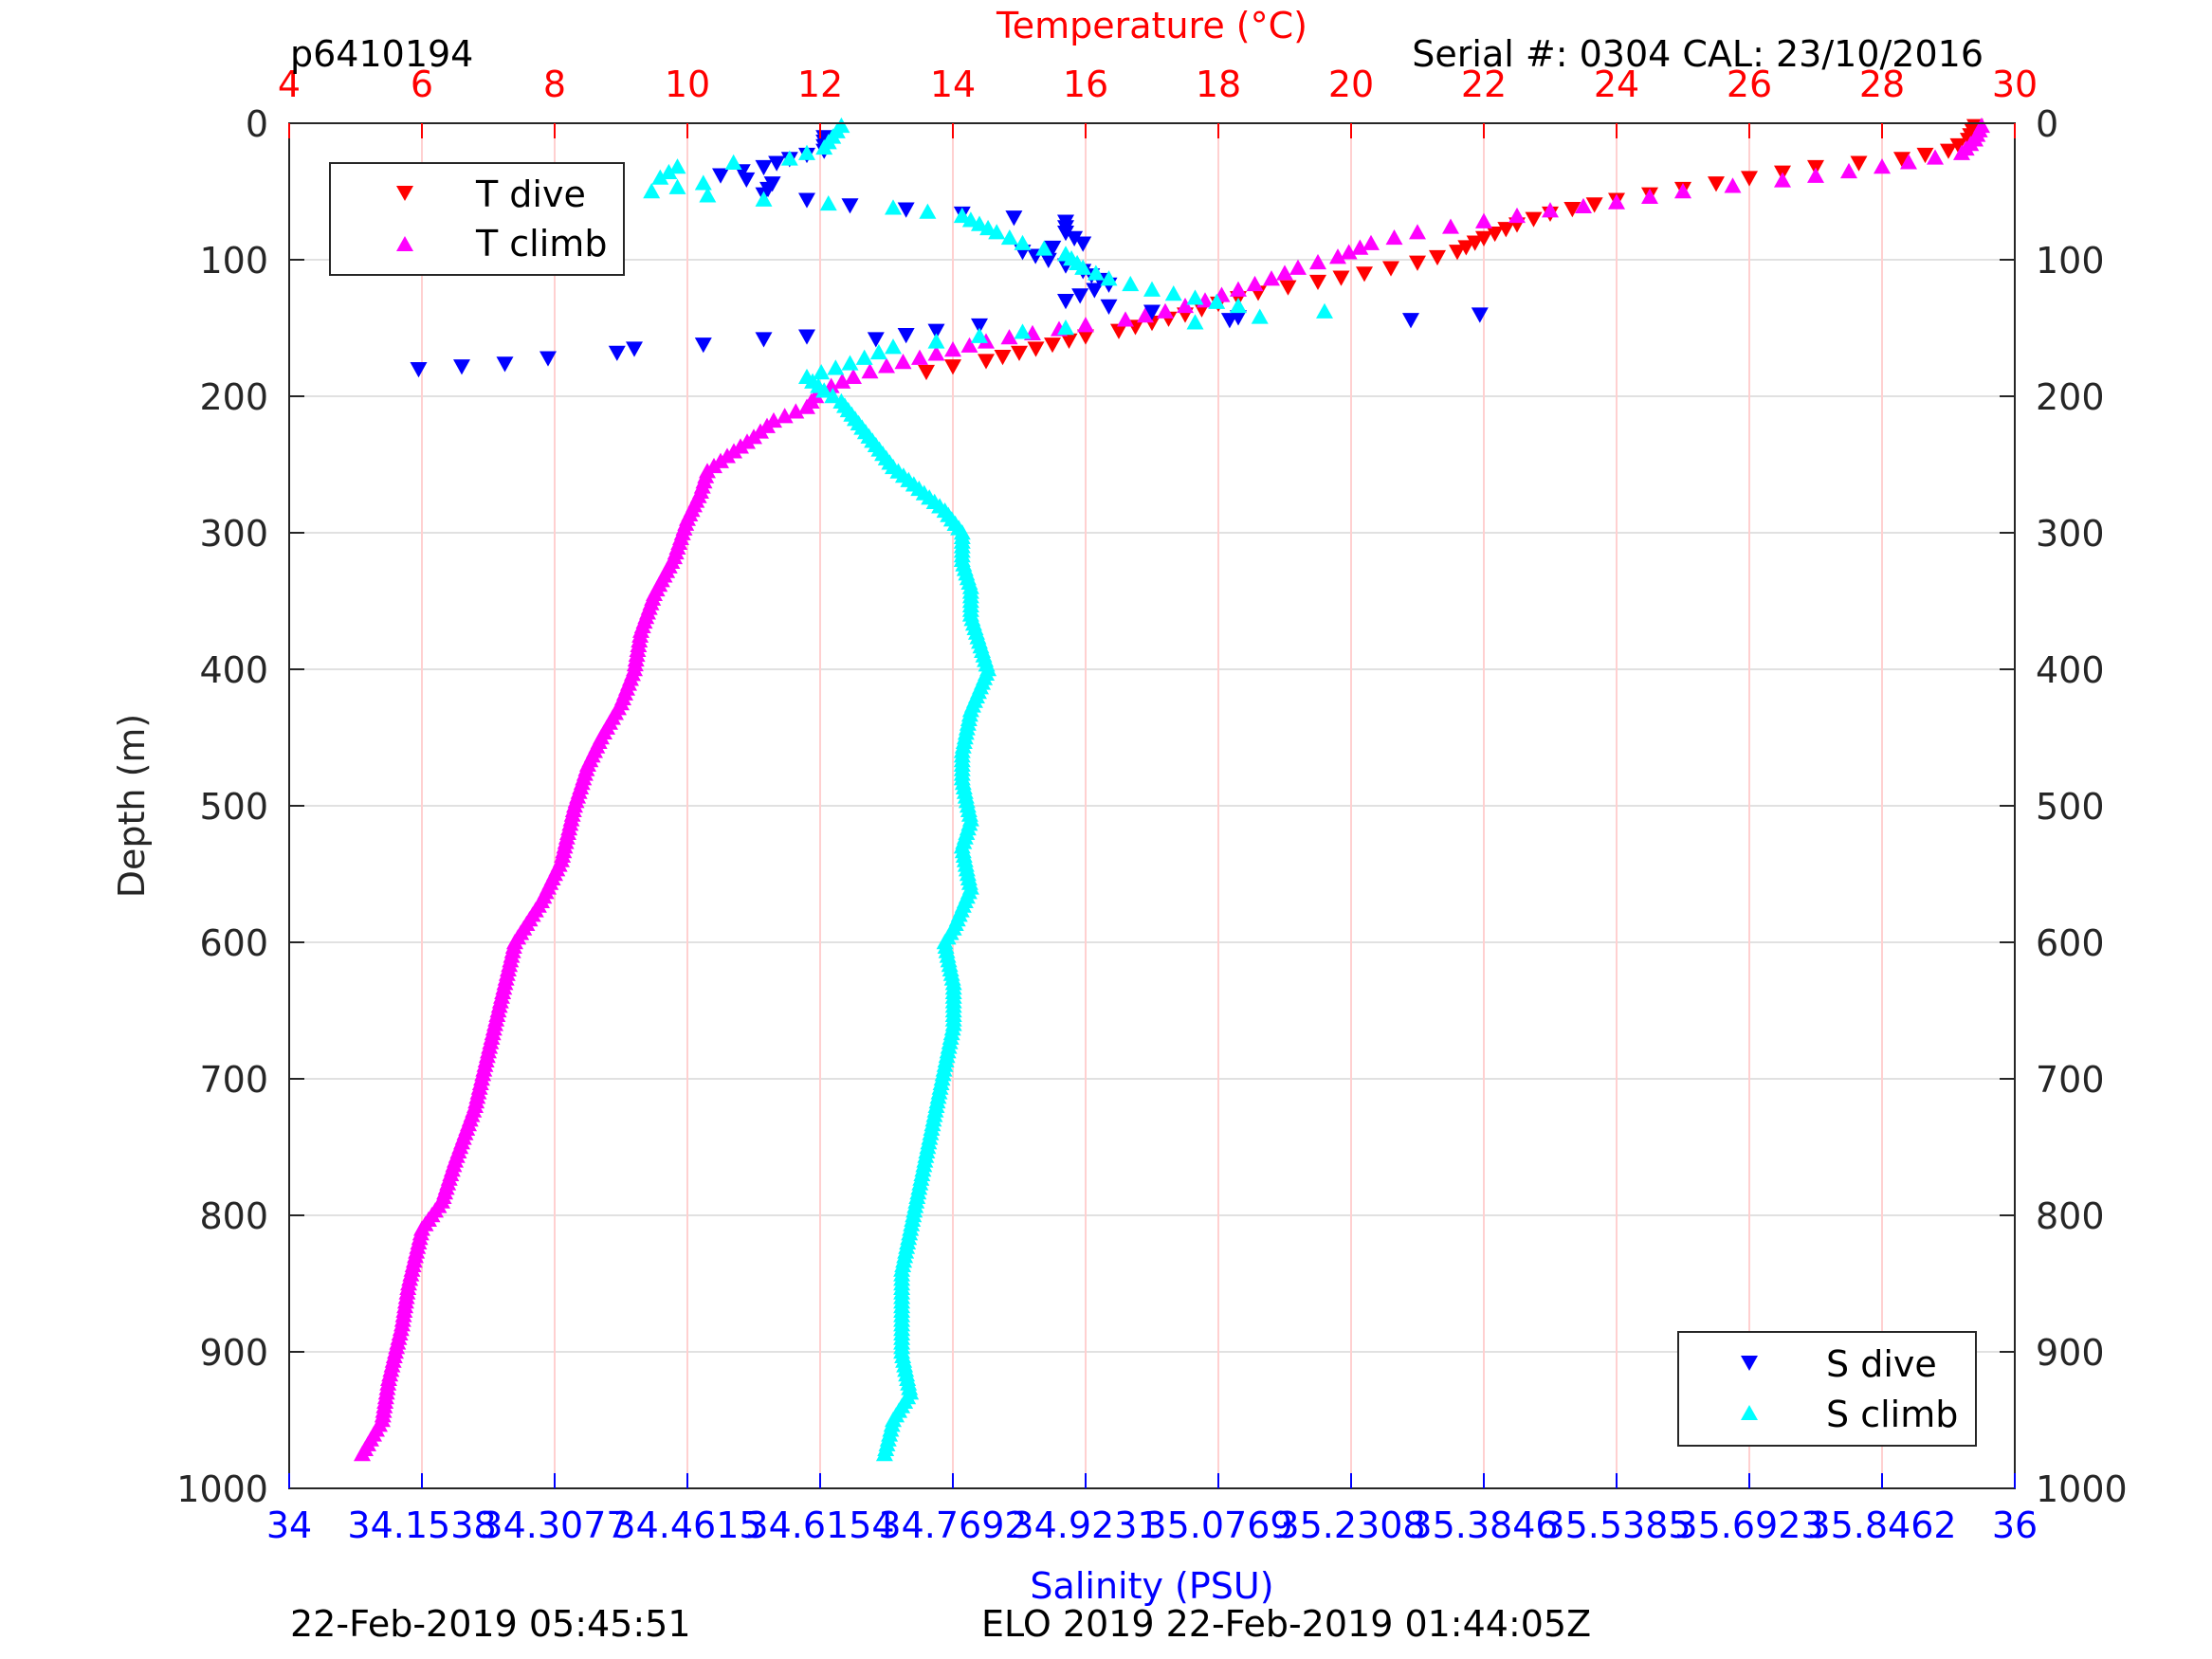 This screenshot has width=2212, height=1659. What do you see at coordinates (2070, 1353) in the screenshot?
I see `depth-tick-label-right: 900` at bounding box center [2070, 1353].